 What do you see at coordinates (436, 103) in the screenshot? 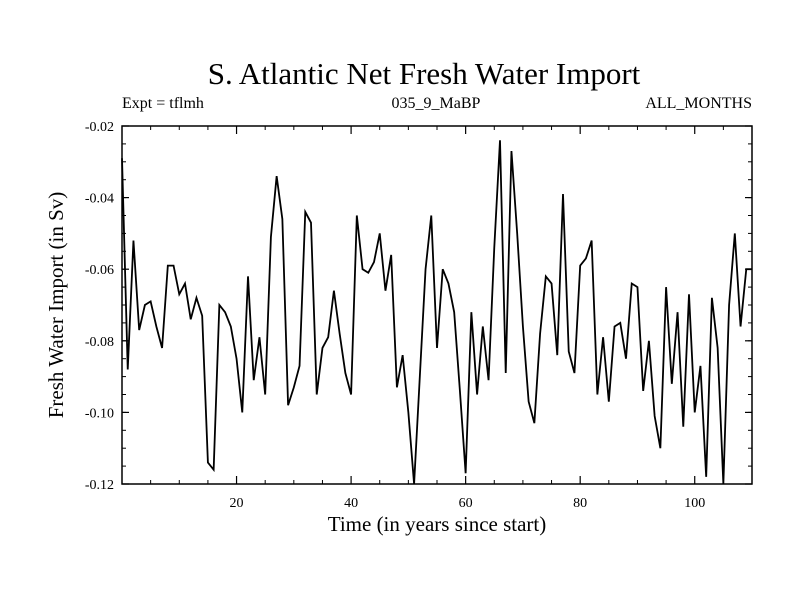
I see `subtitle-run: 035_9_MaBP` at bounding box center [436, 103].